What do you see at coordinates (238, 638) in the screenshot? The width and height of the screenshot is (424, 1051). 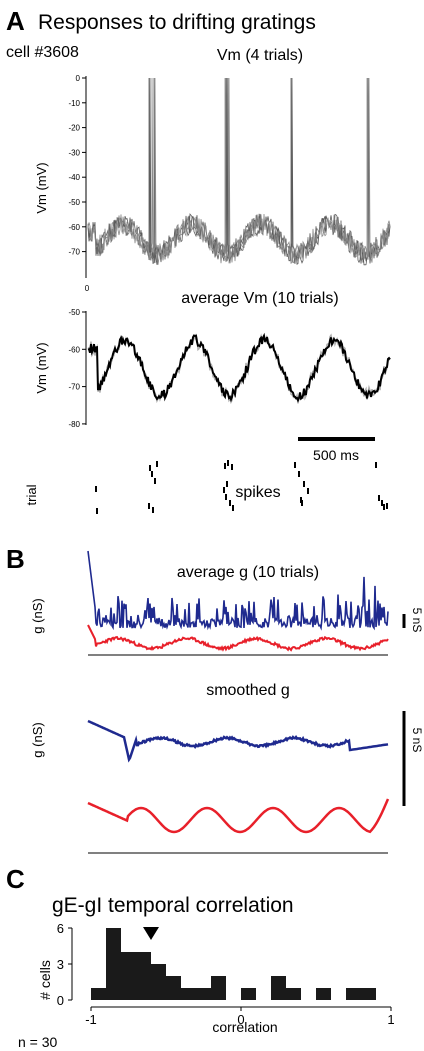 I see `inhibitory-conductance-trace` at bounding box center [238, 638].